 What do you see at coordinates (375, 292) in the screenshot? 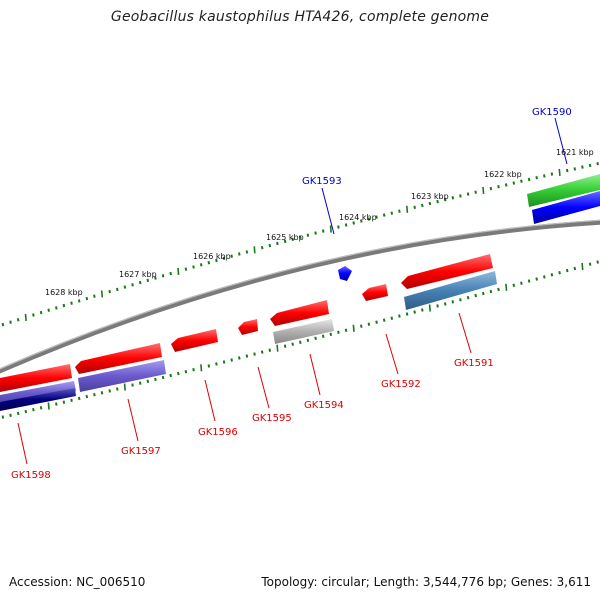
I see `cds-gk1592` at bounding box center [375, 292].